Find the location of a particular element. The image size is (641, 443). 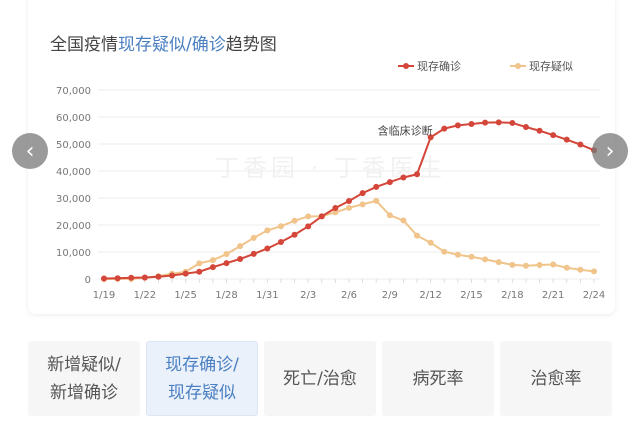

x-tick-label: 2/3 is located at coordinates (308, 295).